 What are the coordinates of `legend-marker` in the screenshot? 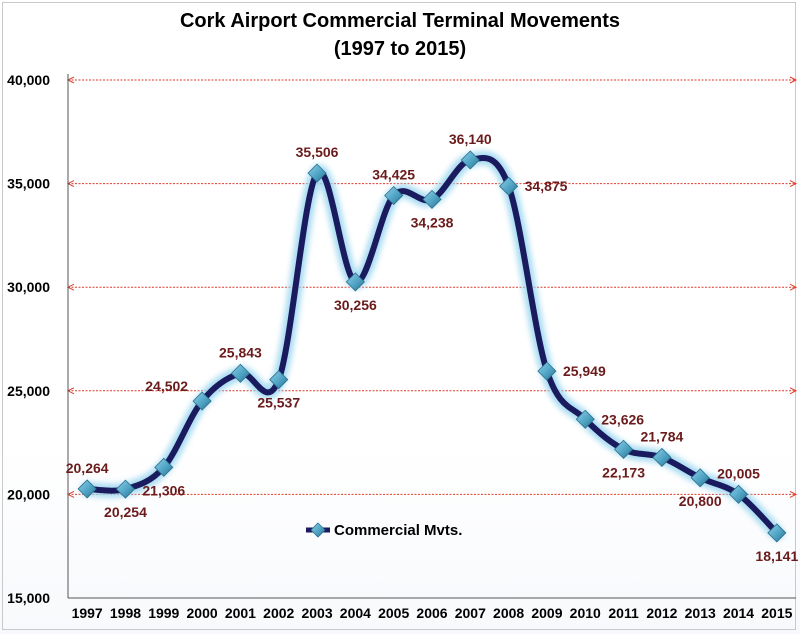 It's located at (318, 530).